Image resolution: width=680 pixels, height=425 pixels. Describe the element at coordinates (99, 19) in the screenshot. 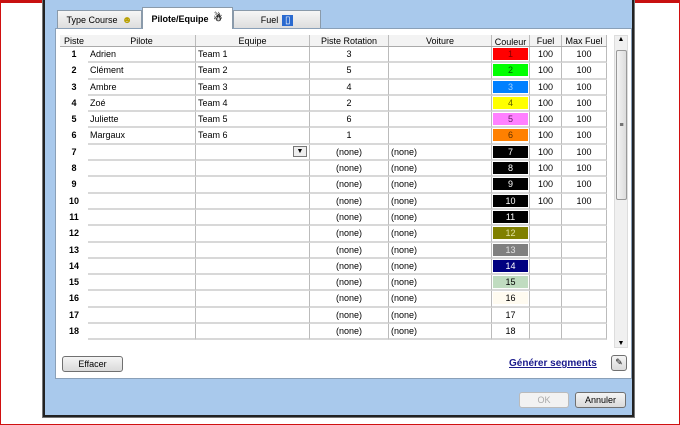

I see `tab-type-course: Type Course ☻` at that location.